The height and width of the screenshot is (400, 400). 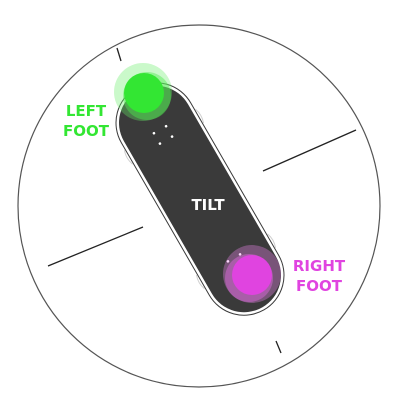 I want to click on right-foot-label-line2: FOOT, so click(x=319, y=286).